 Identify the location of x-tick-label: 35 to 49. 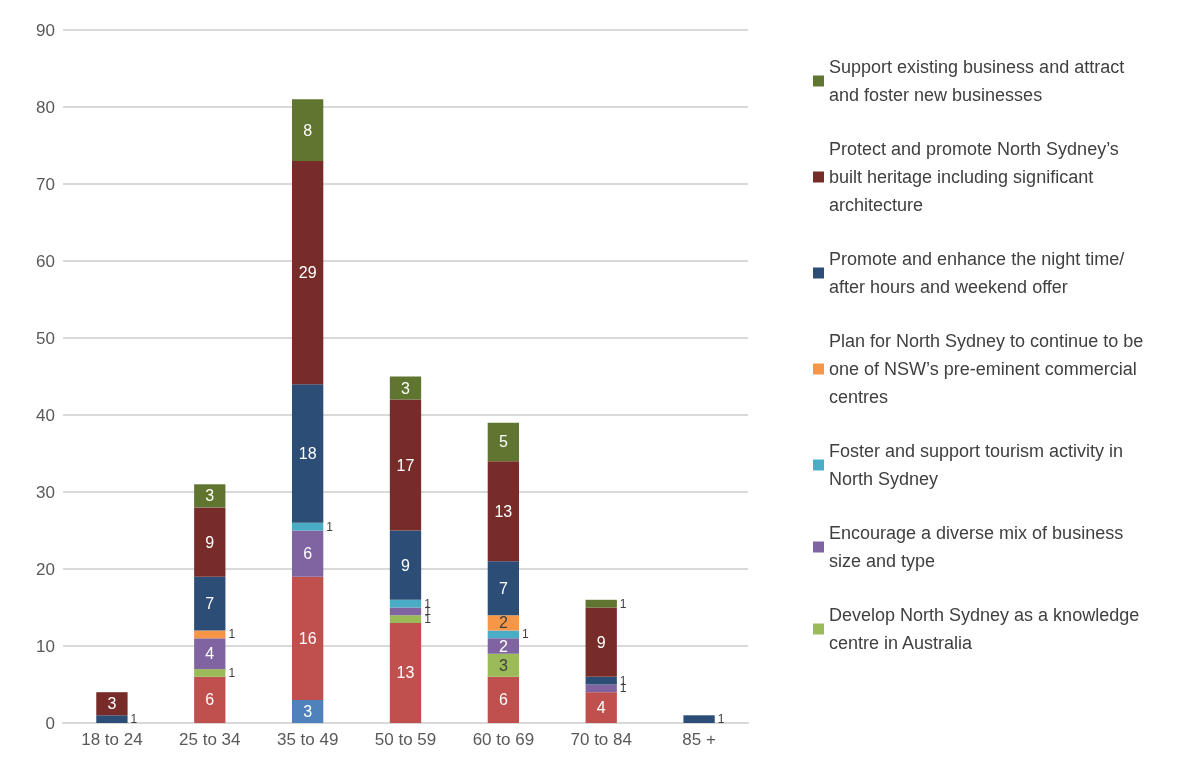
(307, 739).